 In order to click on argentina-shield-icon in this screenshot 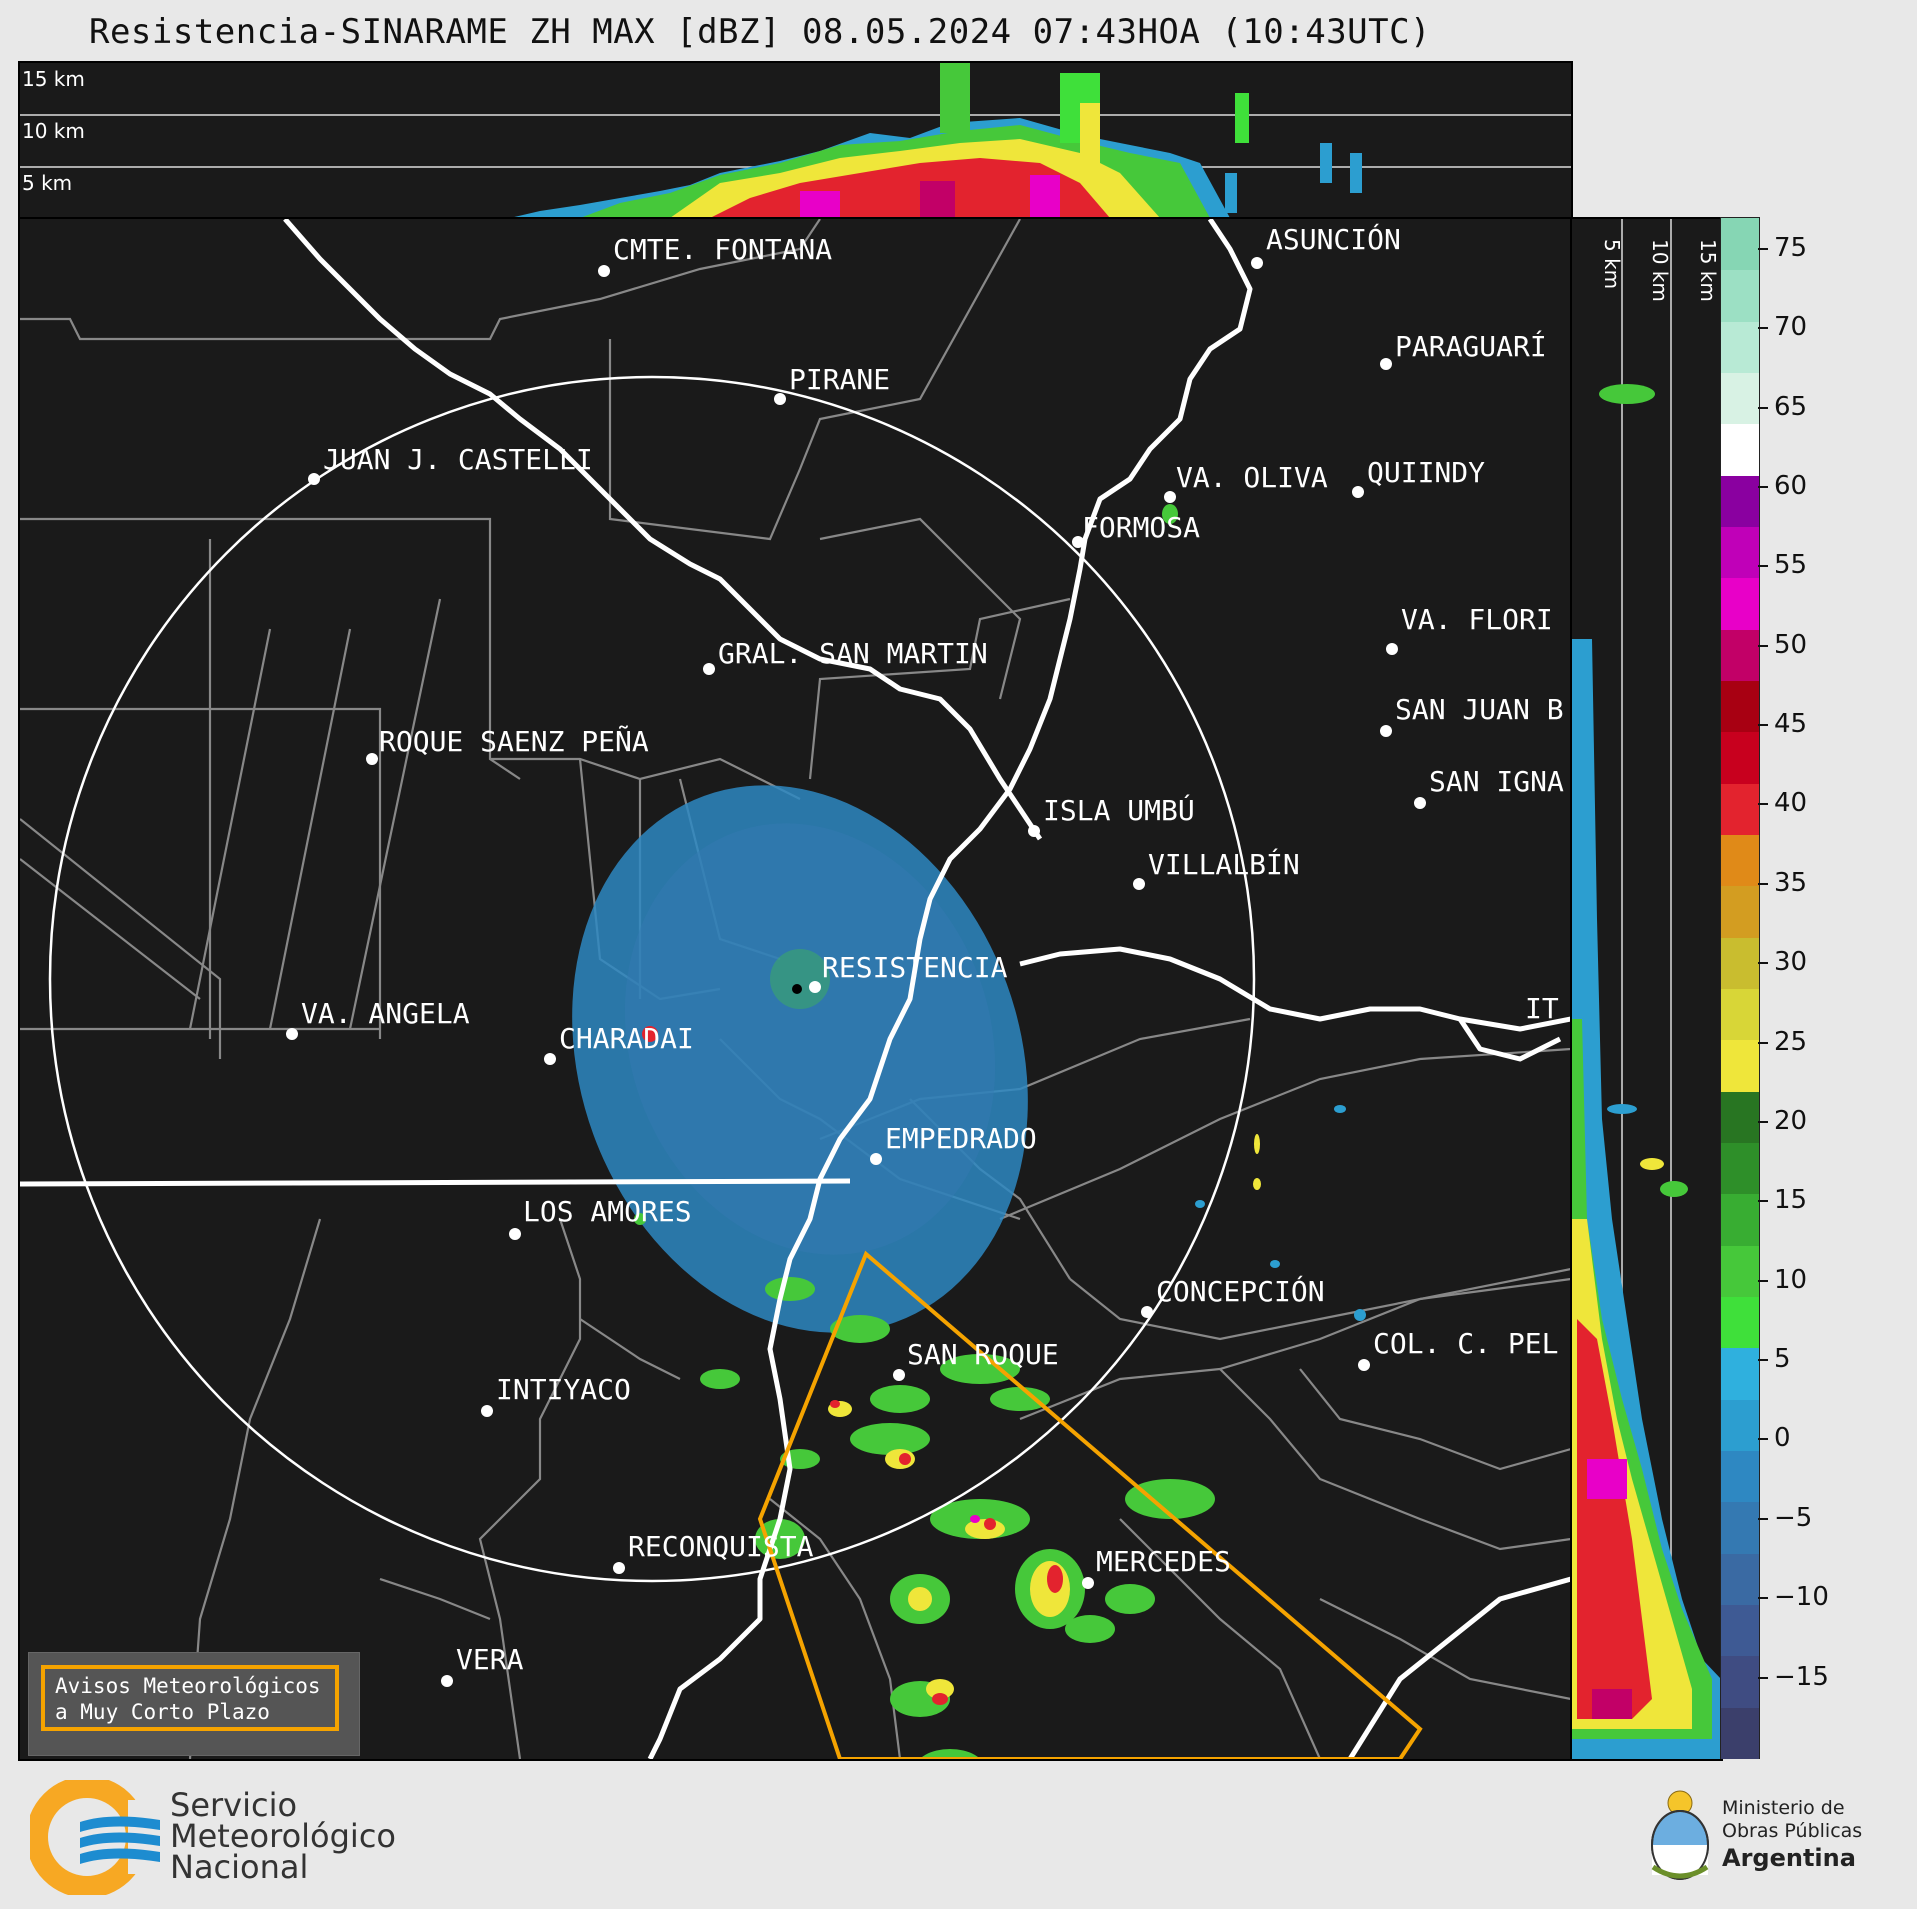, I will do `click(1680, 1835)`.